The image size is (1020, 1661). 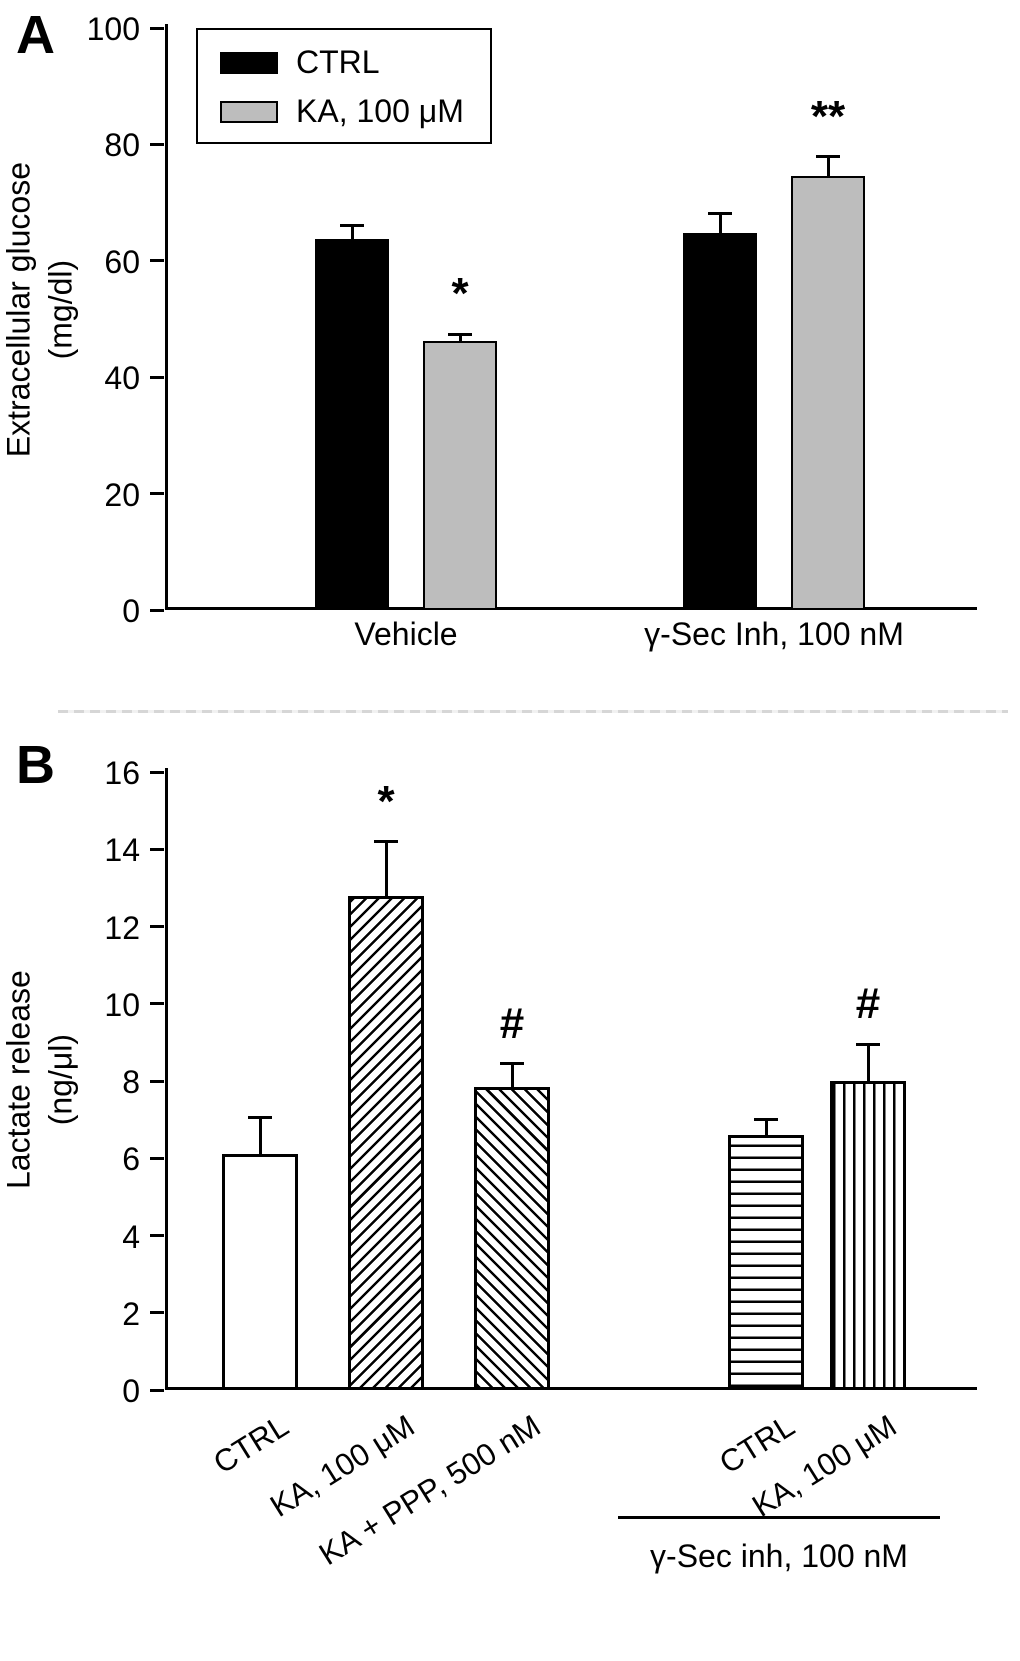 What do you see at coordinates (460, 475) in the screenshot?
I see `bar-a-group0-ka` at bounding box center [460, 475].